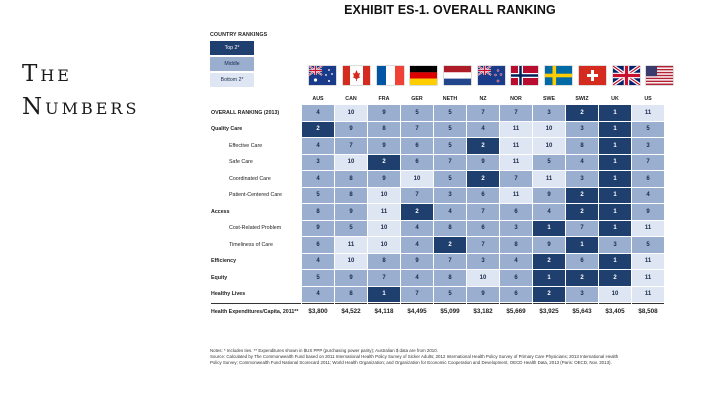 Image resolution: width=720 pixels, height=405 pixels. Describe the element at coordinates (582, 311) in the screenshot. I see `expenditure-cell: $5,643` at that location.